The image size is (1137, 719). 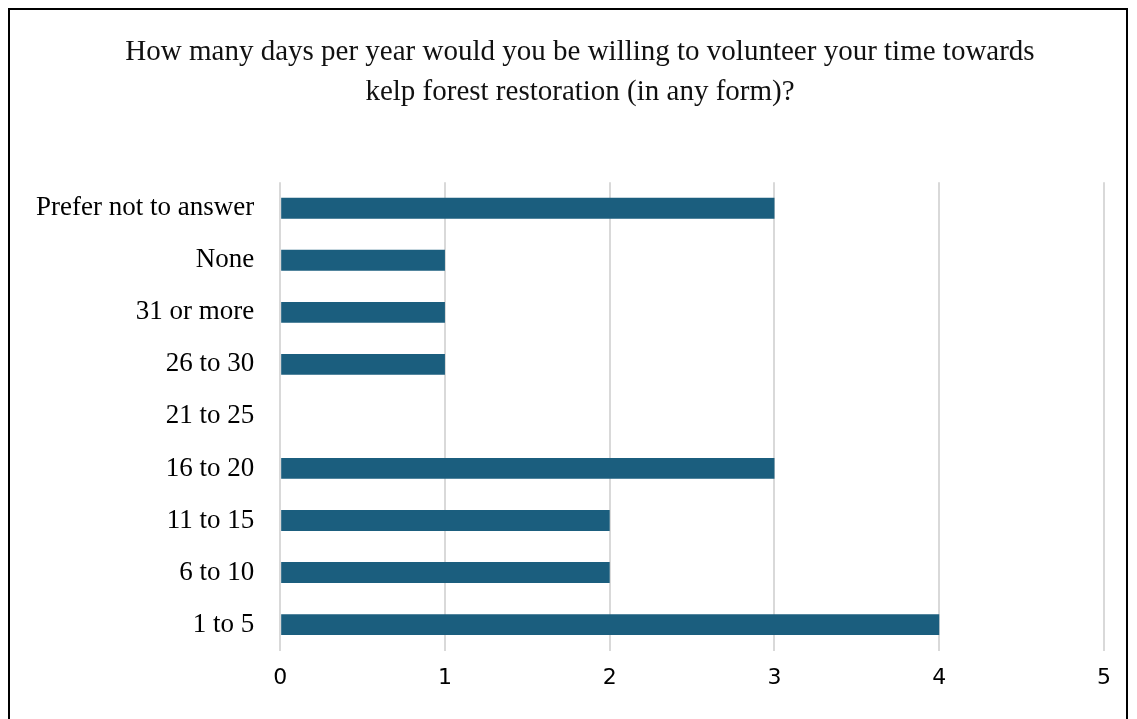 What do you see at coordinates (223, 622) in the screenshot?
I see `y-tick-label: 1 to 5` at bounding box center [223, 622].